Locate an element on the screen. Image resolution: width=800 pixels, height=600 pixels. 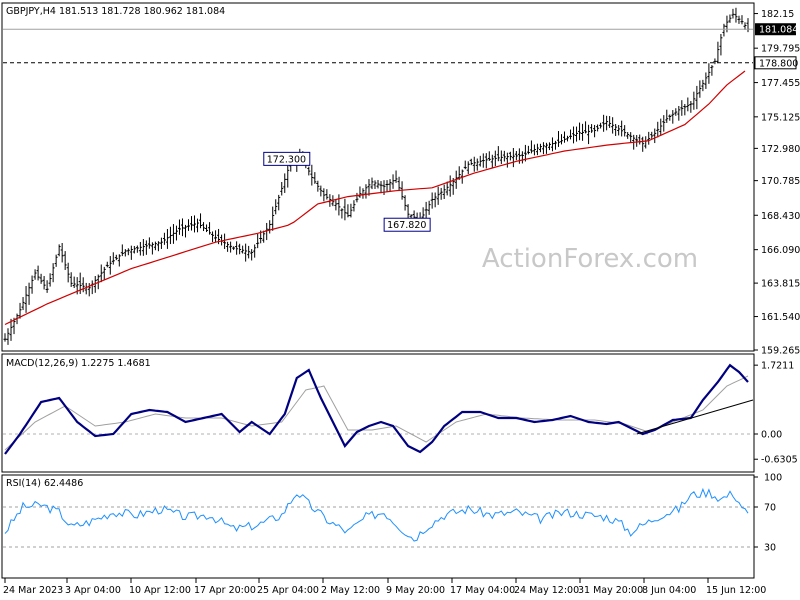
price-label-level: 178.800 is located at coordinates (776, 63).